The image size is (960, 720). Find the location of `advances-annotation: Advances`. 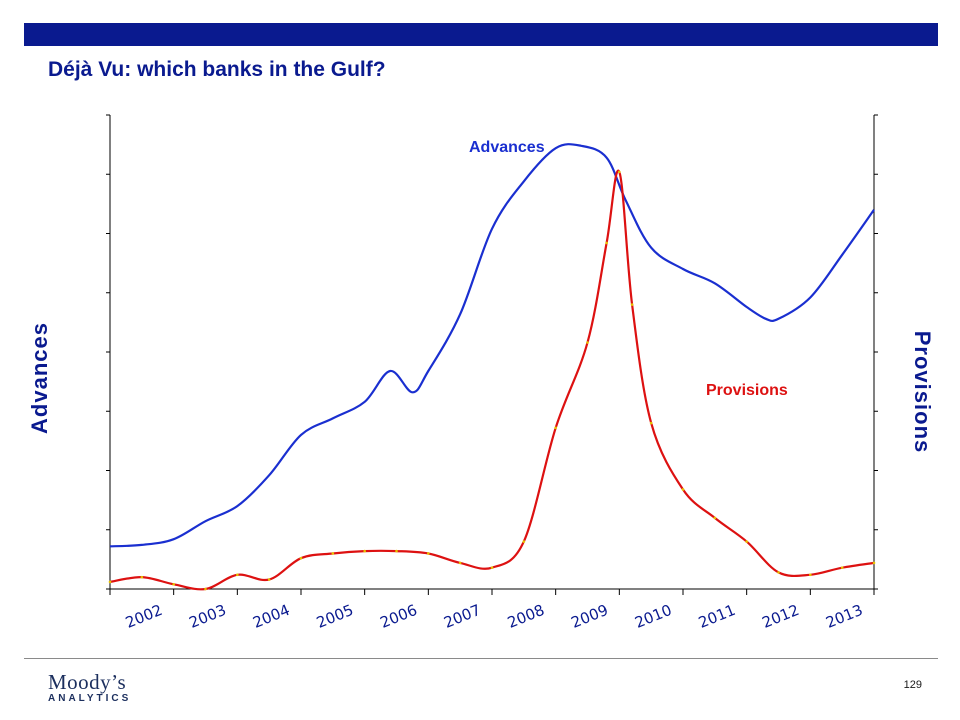

advances-annotation: Advances is located at coordinates (507, 147).